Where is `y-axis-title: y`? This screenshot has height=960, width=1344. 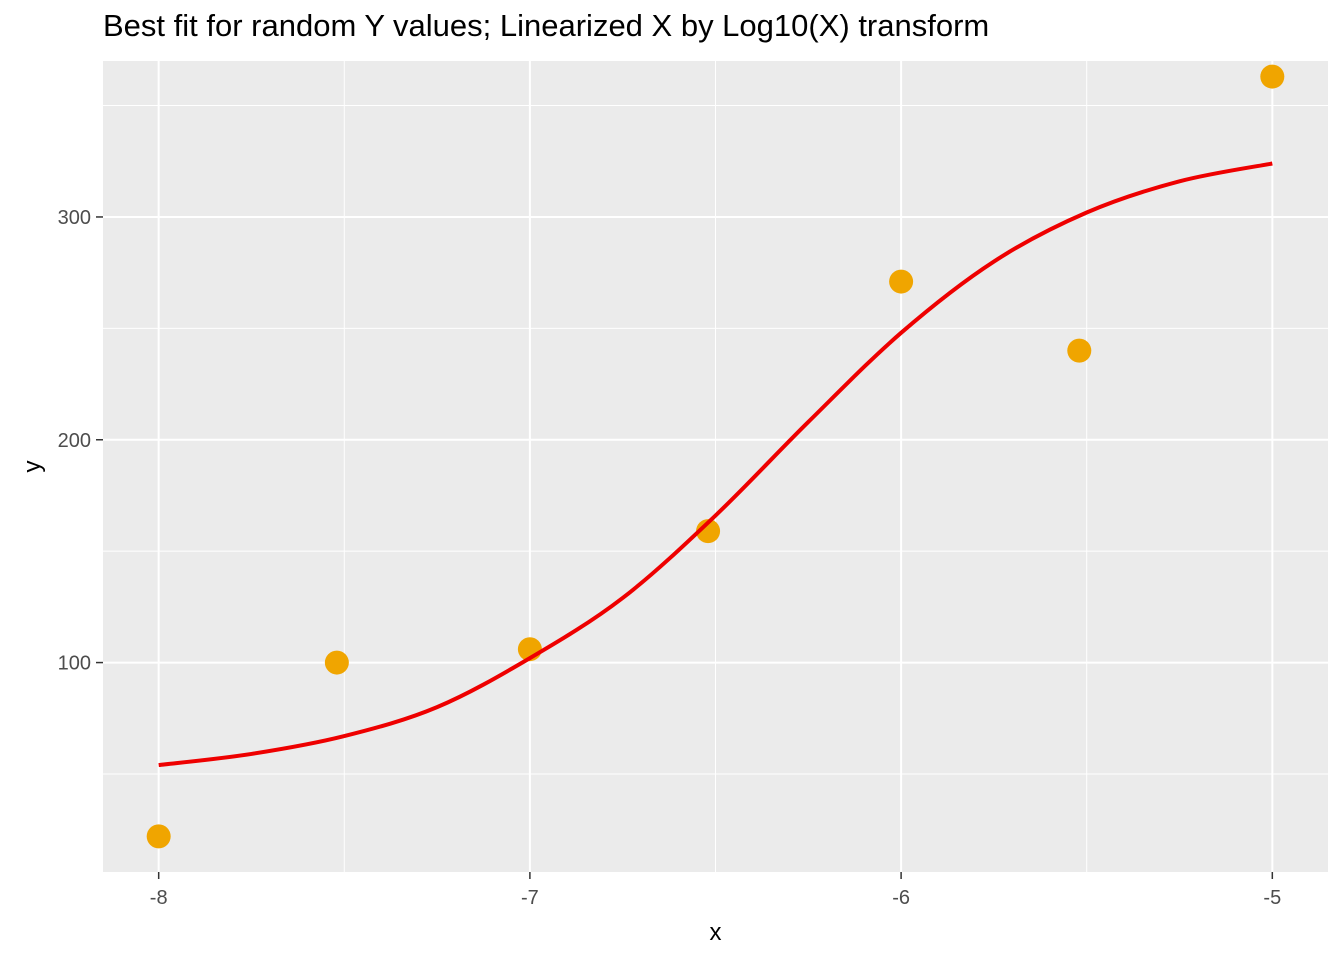
y-axis-title: y is located at coordinates (32, 467).